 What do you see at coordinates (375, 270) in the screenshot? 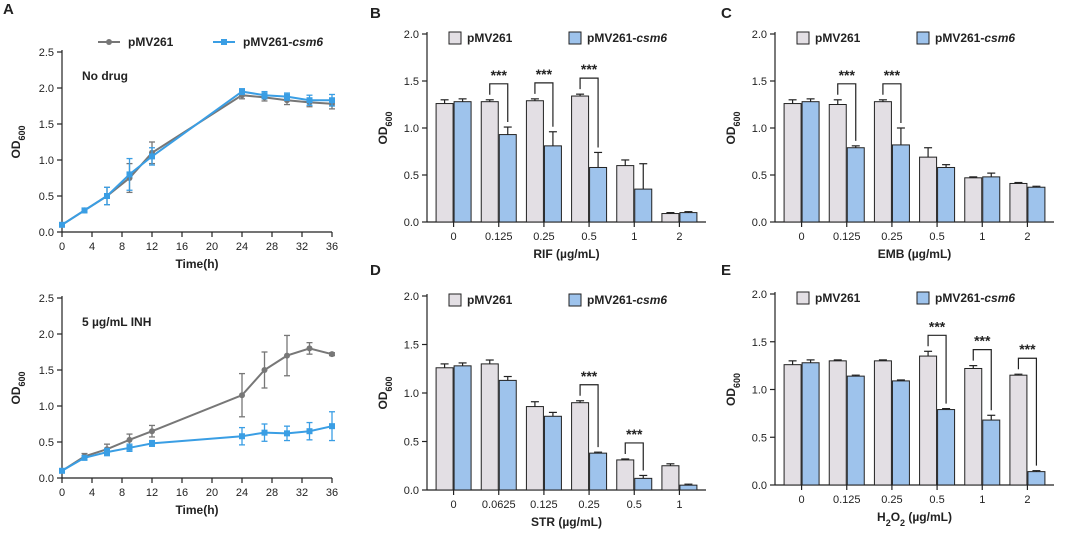
I see `panel-letter: D` at bounding box center [375, 270].